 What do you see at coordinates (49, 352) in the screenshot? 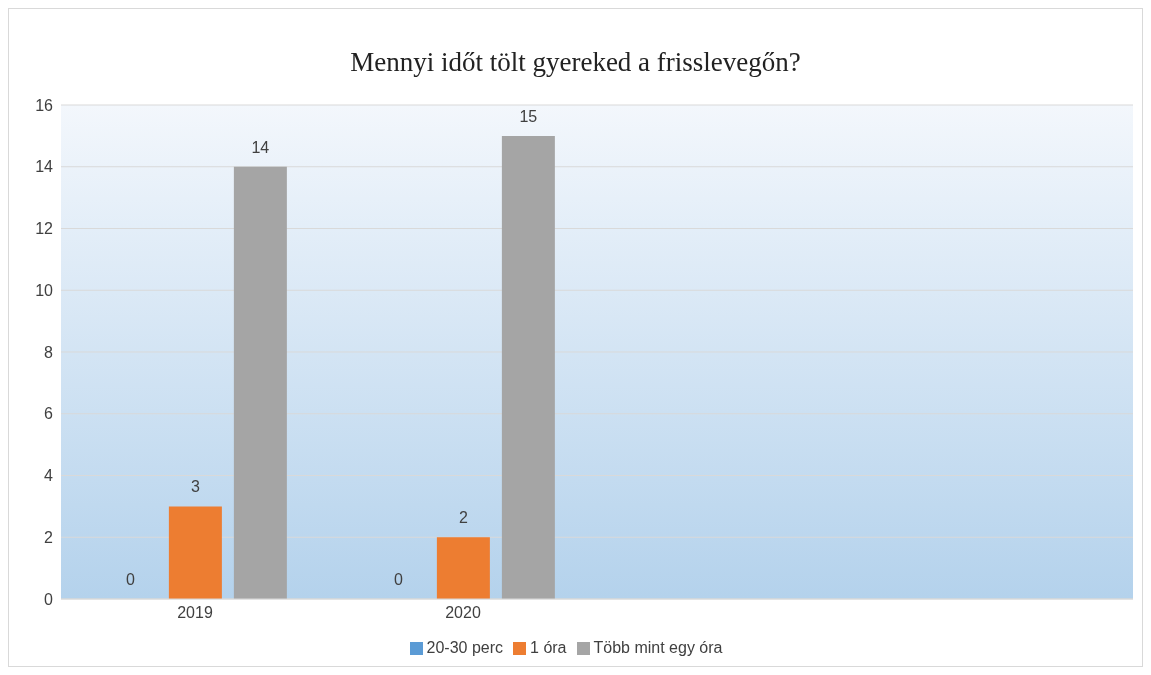
I see `y-tick-label: 8` at bounding box center [49, 352].